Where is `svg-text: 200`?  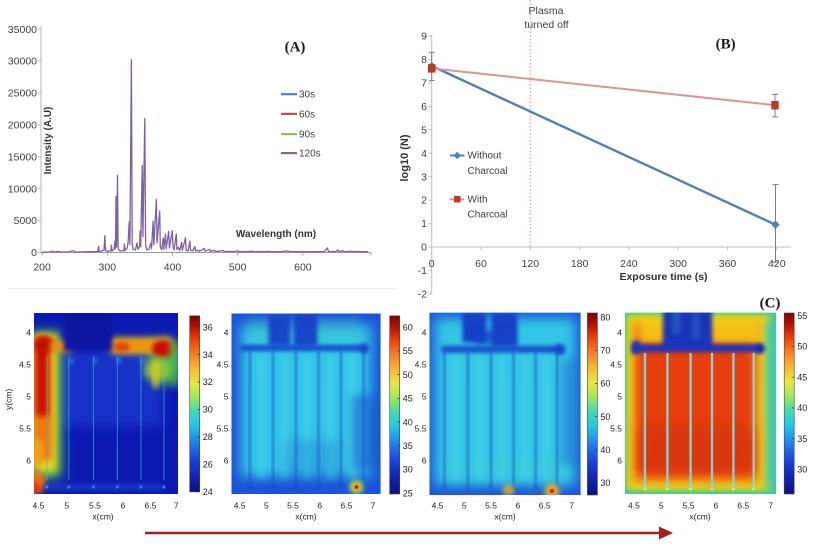
svg-text: 200 is located at coordinates (42, 268).